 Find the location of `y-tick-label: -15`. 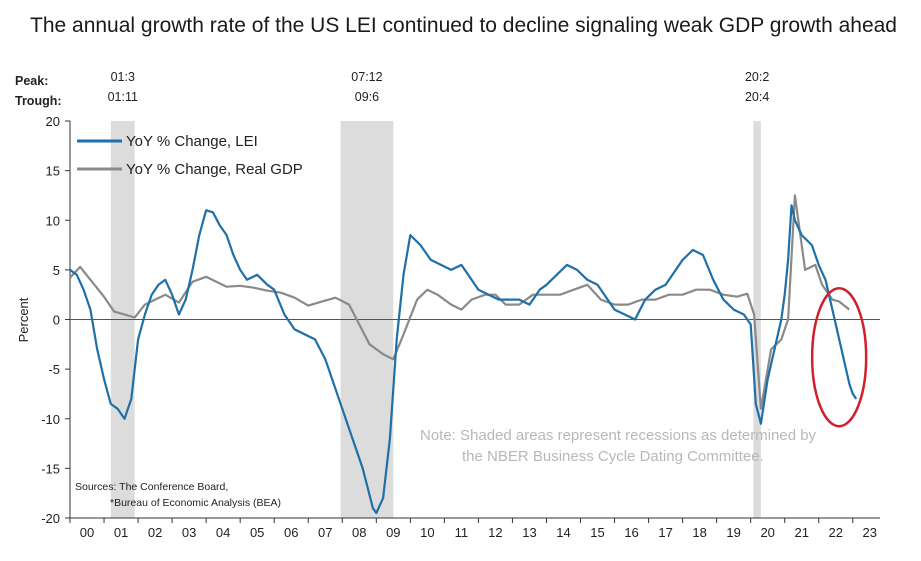

y-tick-label: -15 is located at coordinates (50, 468).